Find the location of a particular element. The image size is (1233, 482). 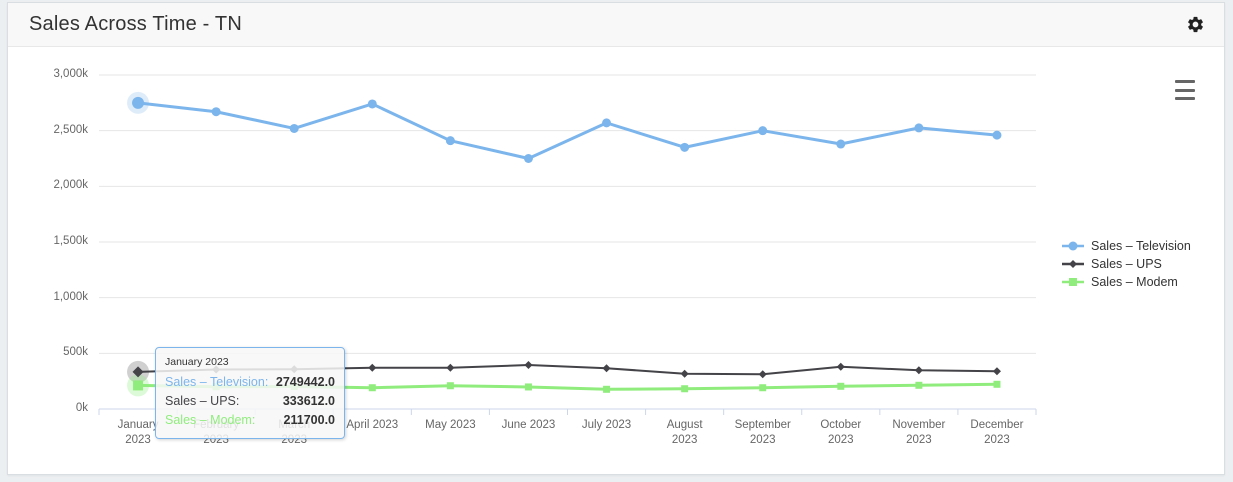

x-axis-tick-label: May 2023 is located at coordinates (450, 425).